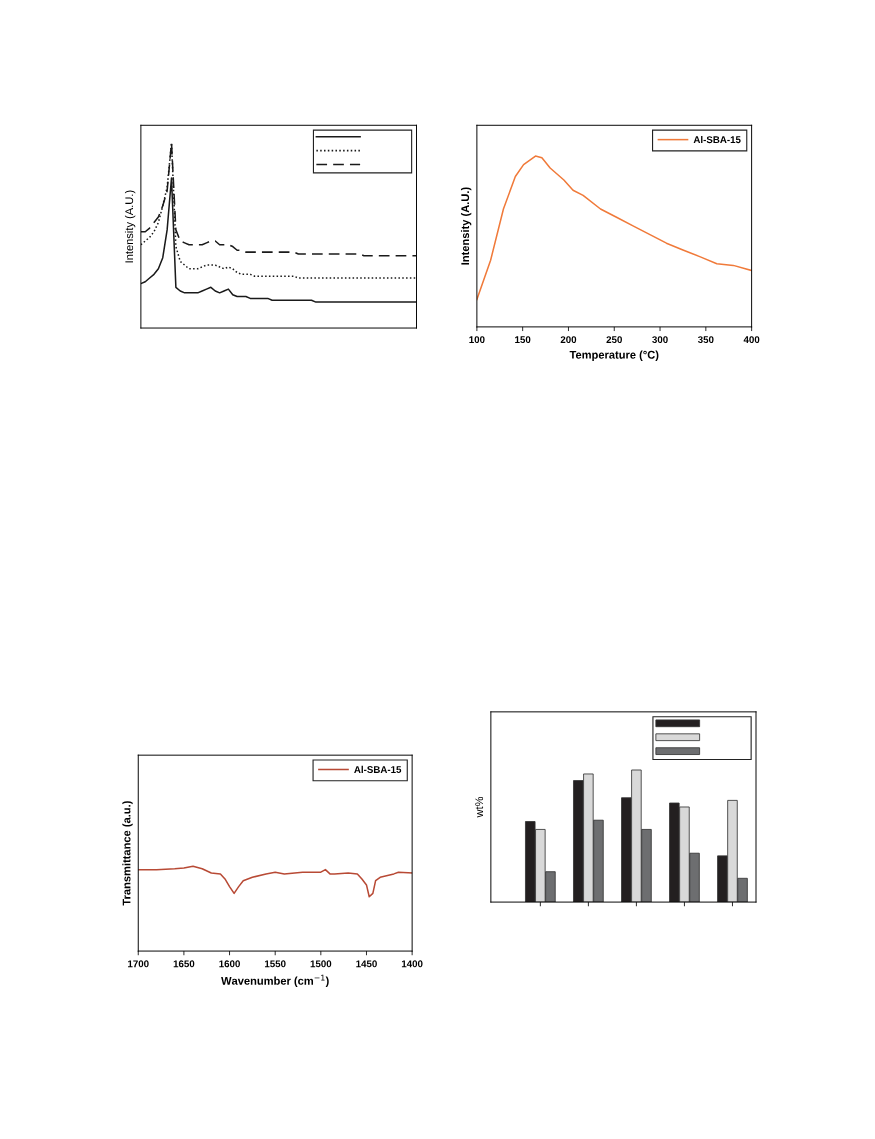 The height and width of the screenshot is (1139, 875). Describe the element at coordinates (477, 340) in the screenshot. I see `x-tick-label: 100` at that location.